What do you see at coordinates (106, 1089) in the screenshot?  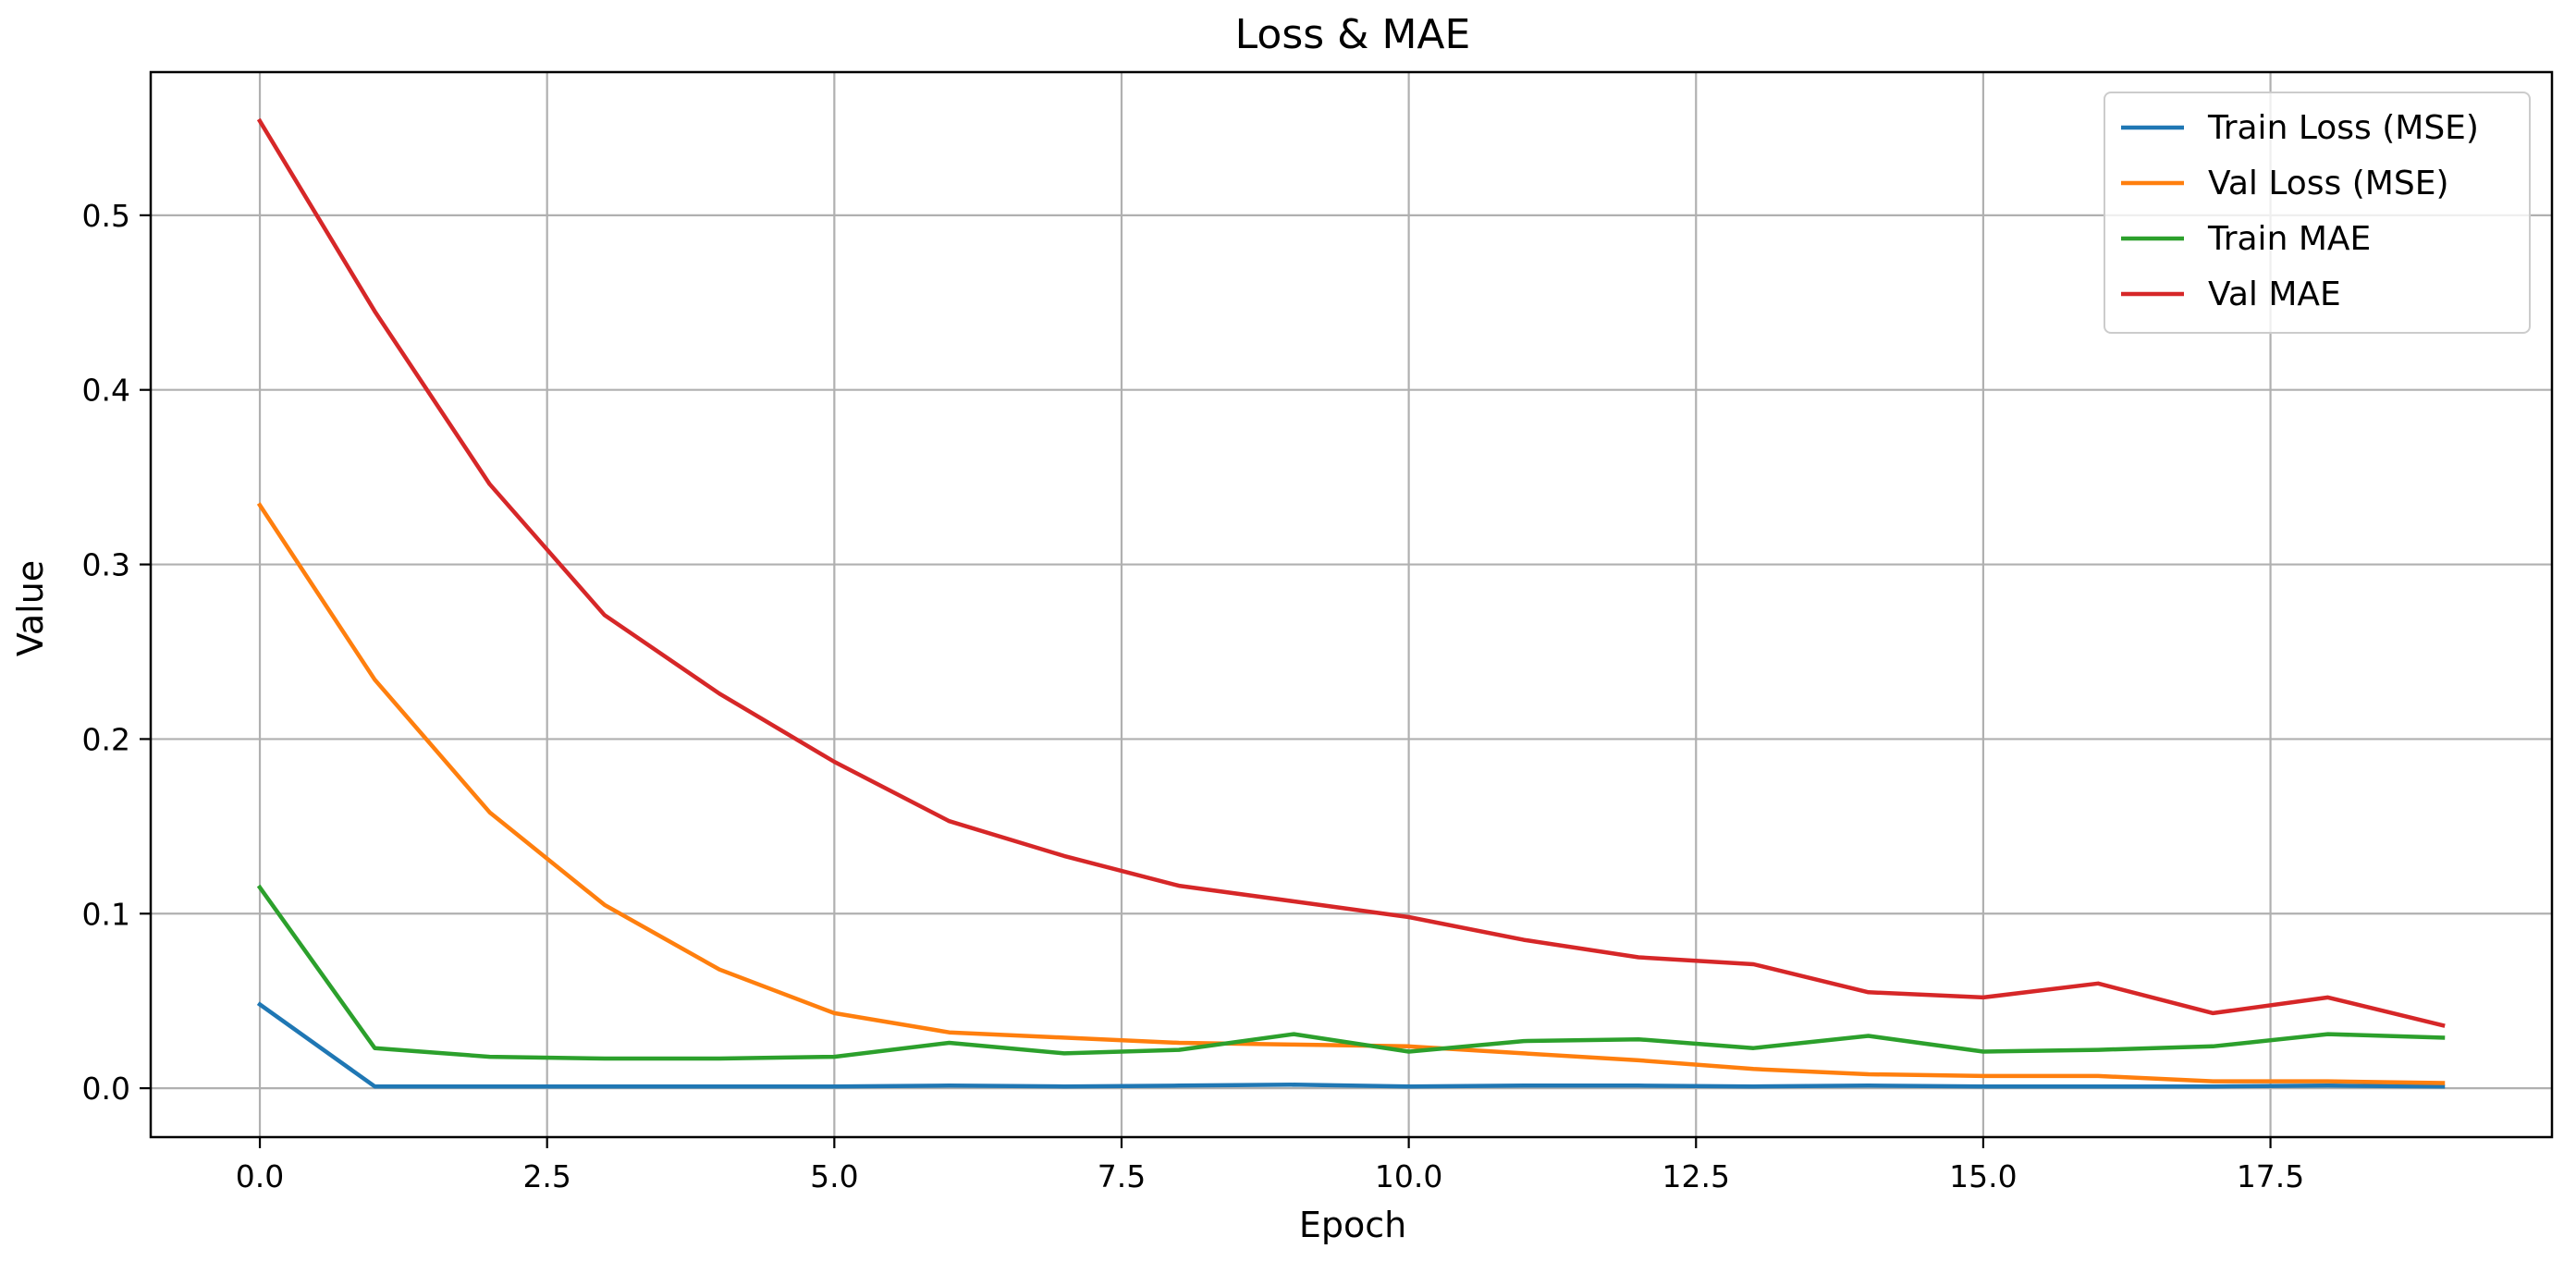 I see `y-tick-label: 0.0` at bounding box center [106, 1089].